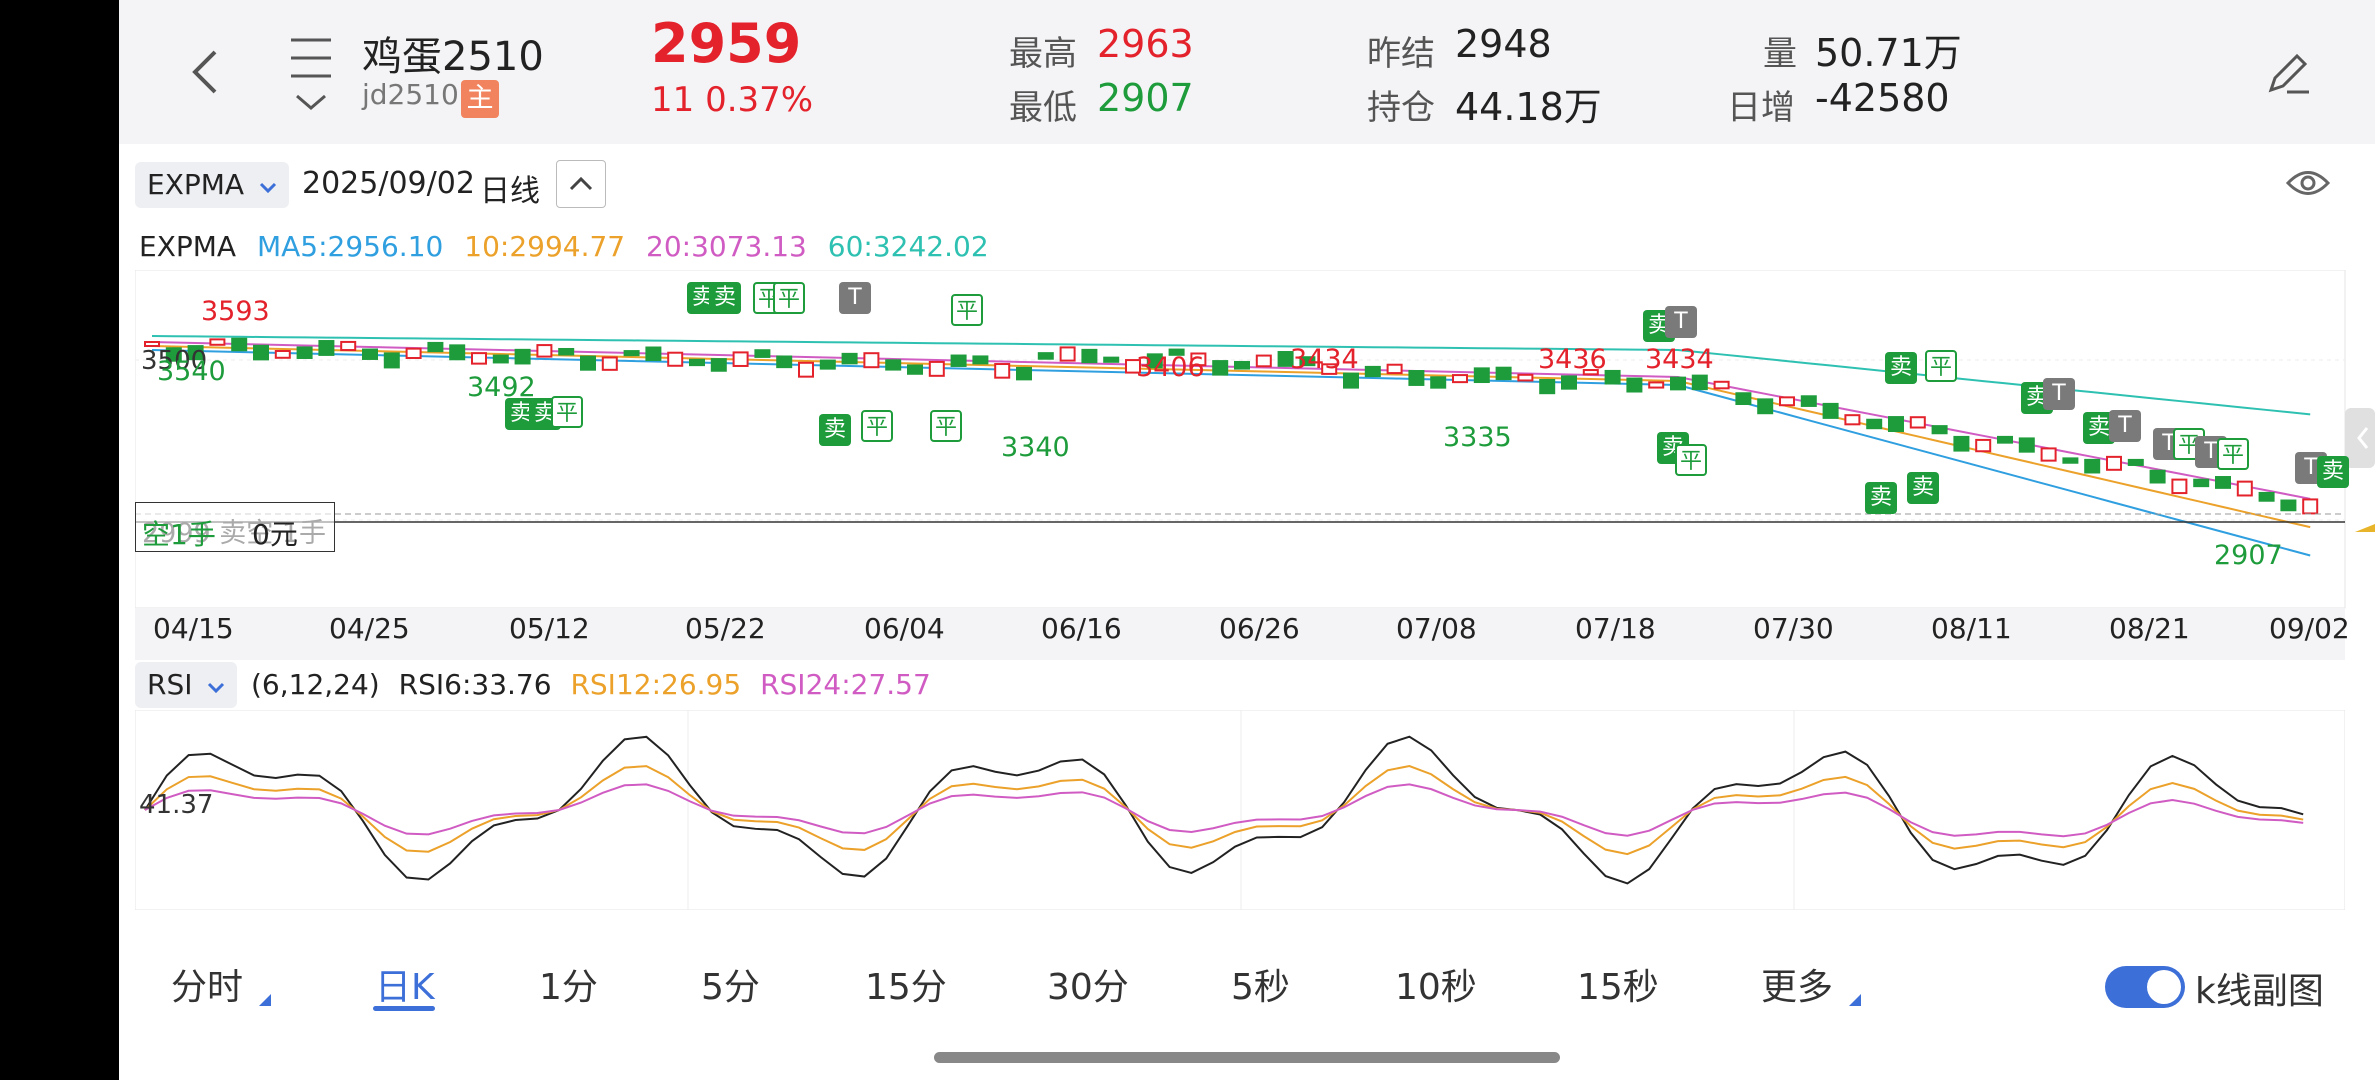 This screenshot has width=2375, height=1080. Describe the element at coordinates (1615, 628) in the screenshot. I see `date-label: 07/18` at that location.